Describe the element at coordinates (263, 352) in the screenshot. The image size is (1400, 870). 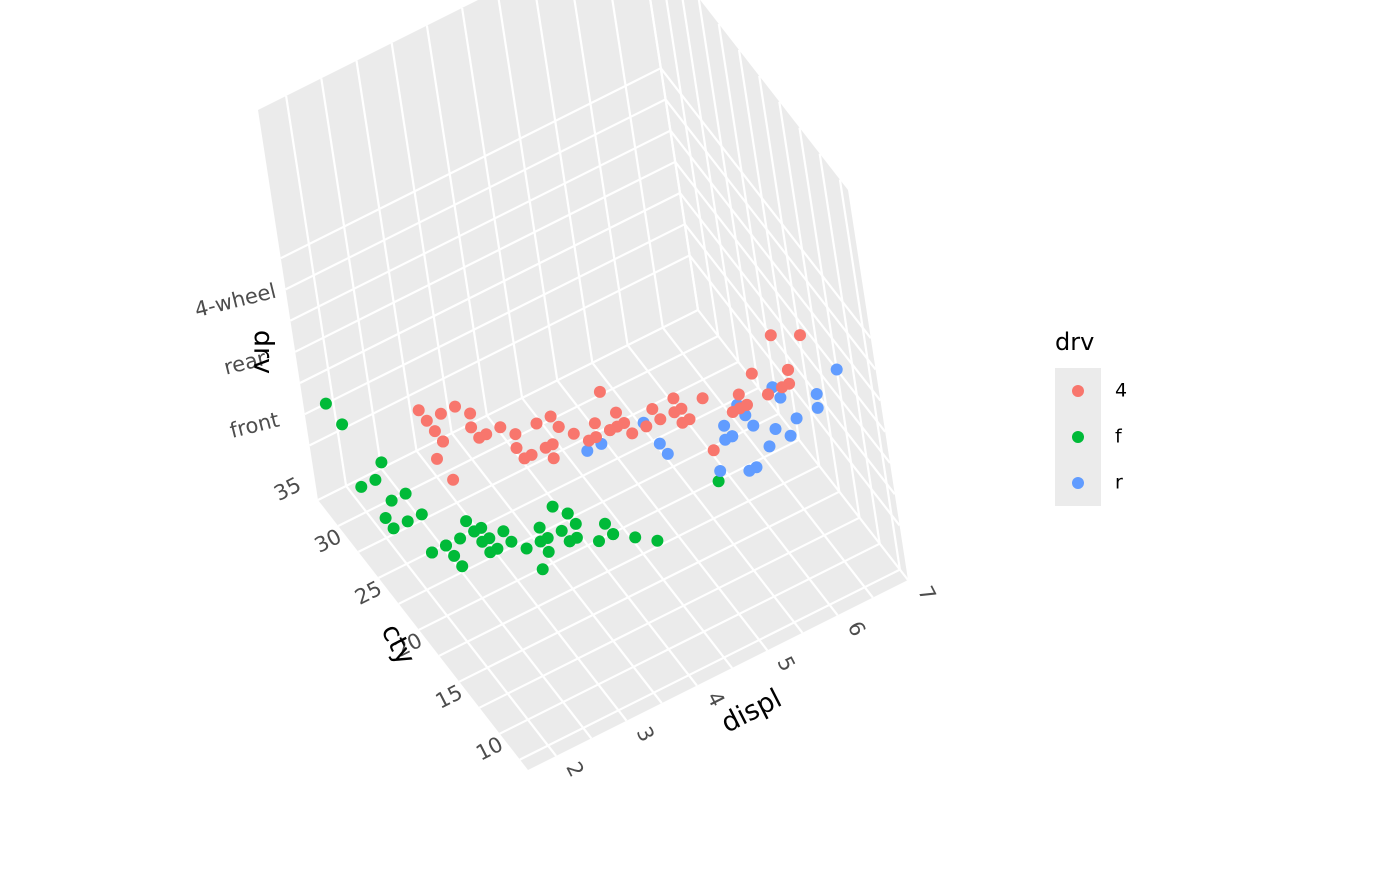
I see `z-axis-title: drv` at that location.